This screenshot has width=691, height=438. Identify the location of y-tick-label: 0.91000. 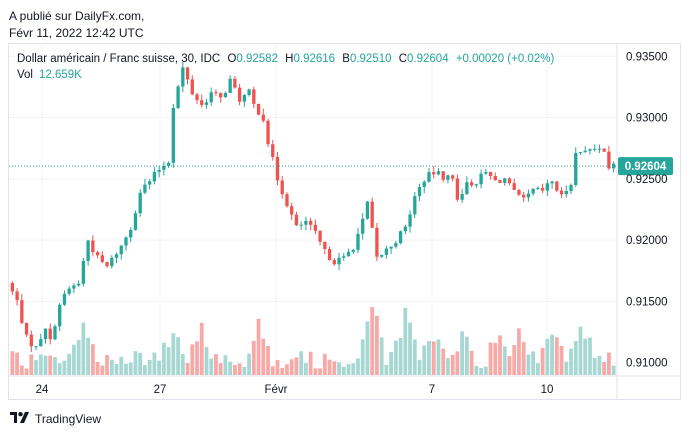
(647, 364).